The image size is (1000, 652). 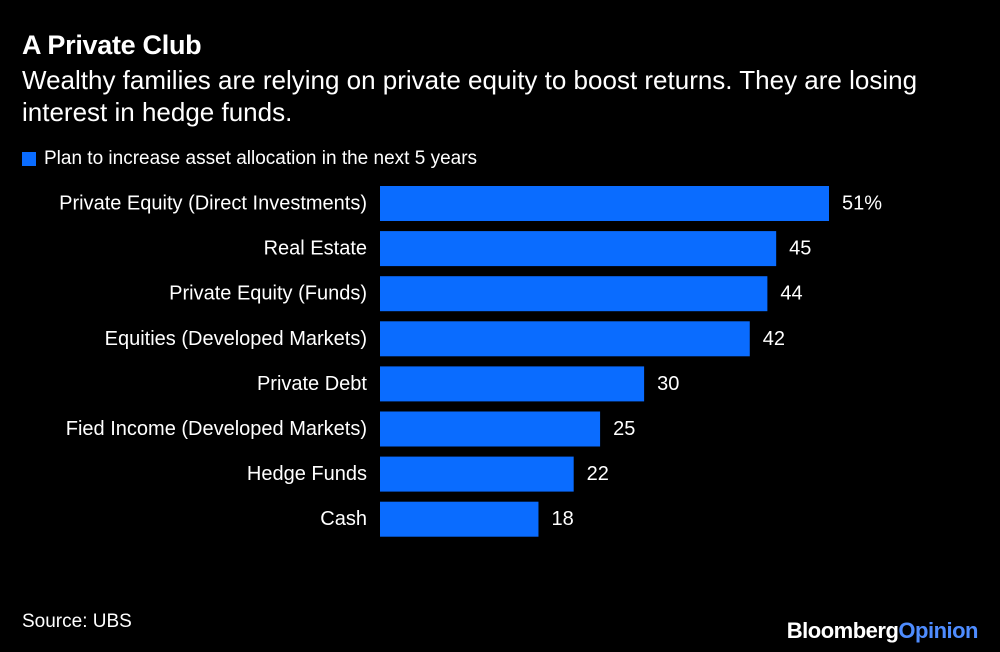 What do you see at coordinates (842, 630) in the screenshot?
I see `brand-main: Bloomberg` at bounding box center [842, 630].